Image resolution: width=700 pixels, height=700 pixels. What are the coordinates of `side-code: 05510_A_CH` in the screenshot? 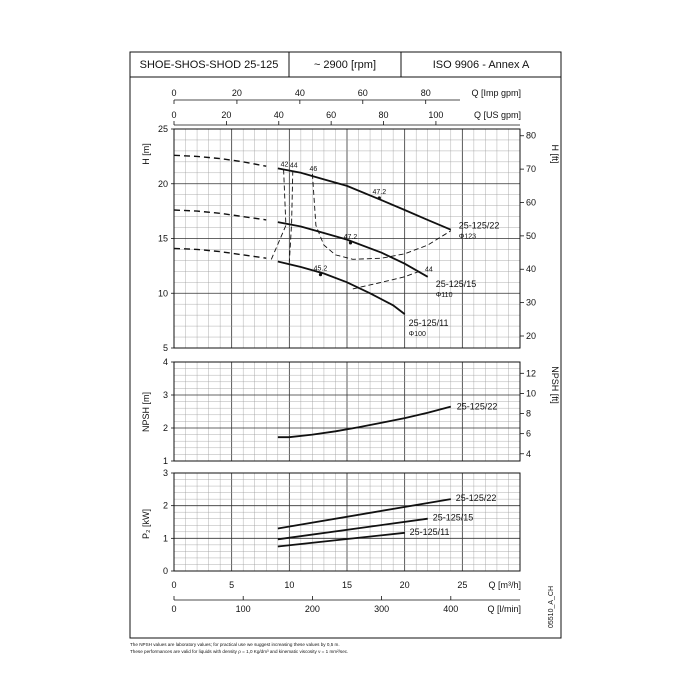 It's located at (551, 607).